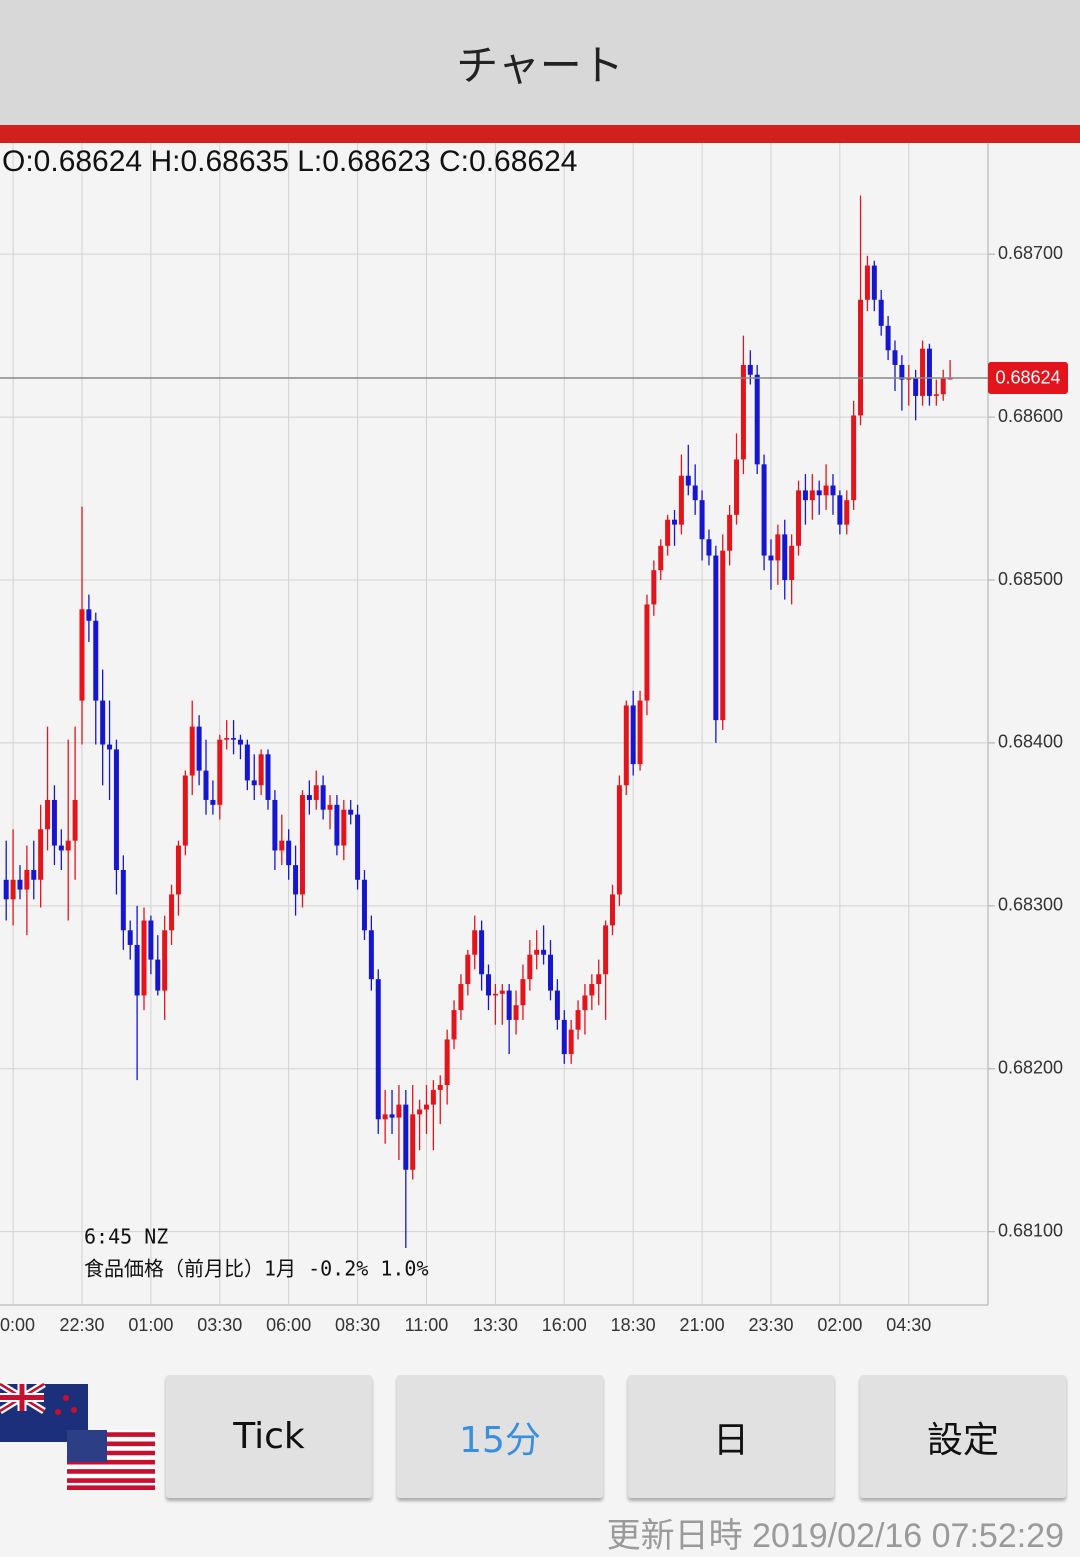 The image size is (1080, 1557). What do you see at coordinates (564, 1325) in the screenshot?
I see `x-tick-label: 16:00` at bounding box center [564, 1325].